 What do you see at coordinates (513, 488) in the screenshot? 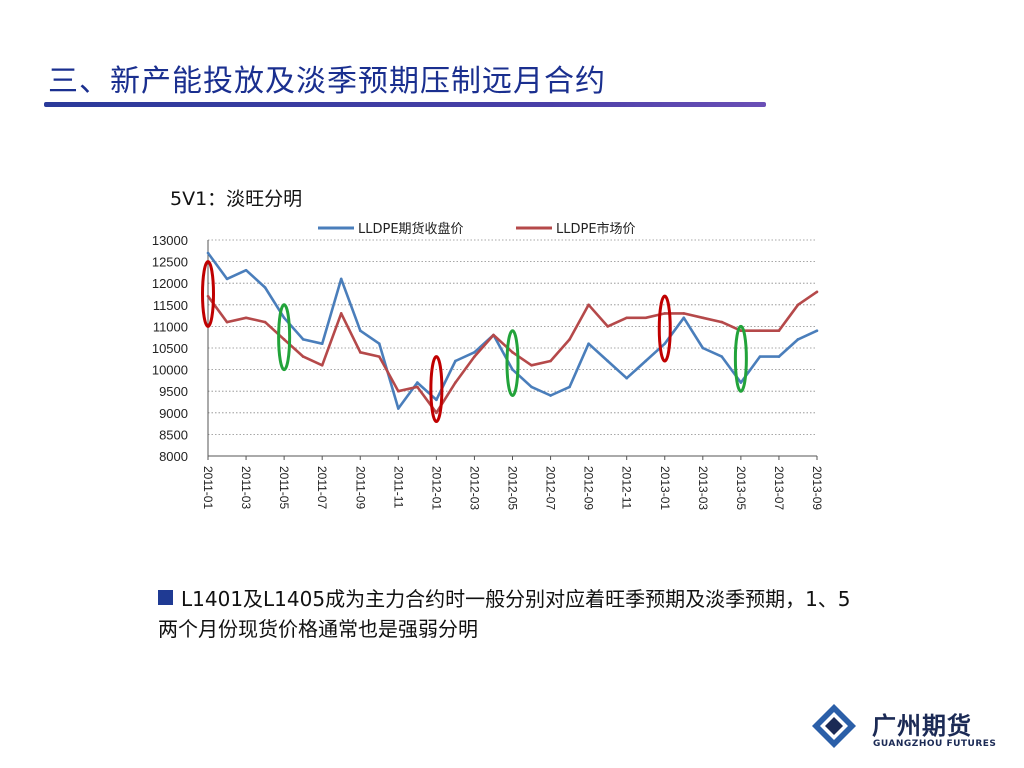
I see `x-tick-label: 2012-05` at bounding box center [513, 488].